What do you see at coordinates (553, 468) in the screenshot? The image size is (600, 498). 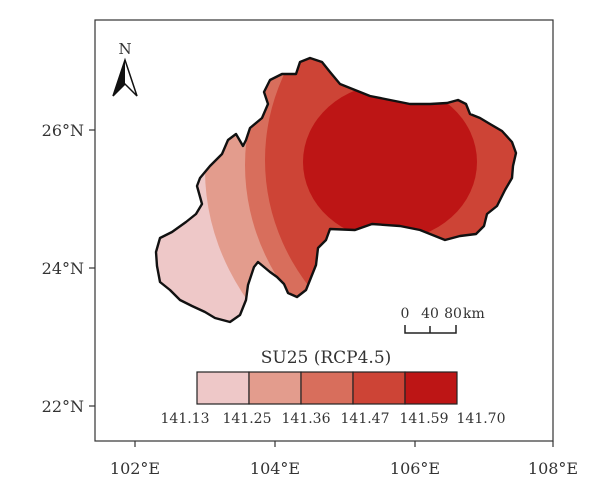 I see `lon-label-108: 108°E` at bounding box center [553, 468].